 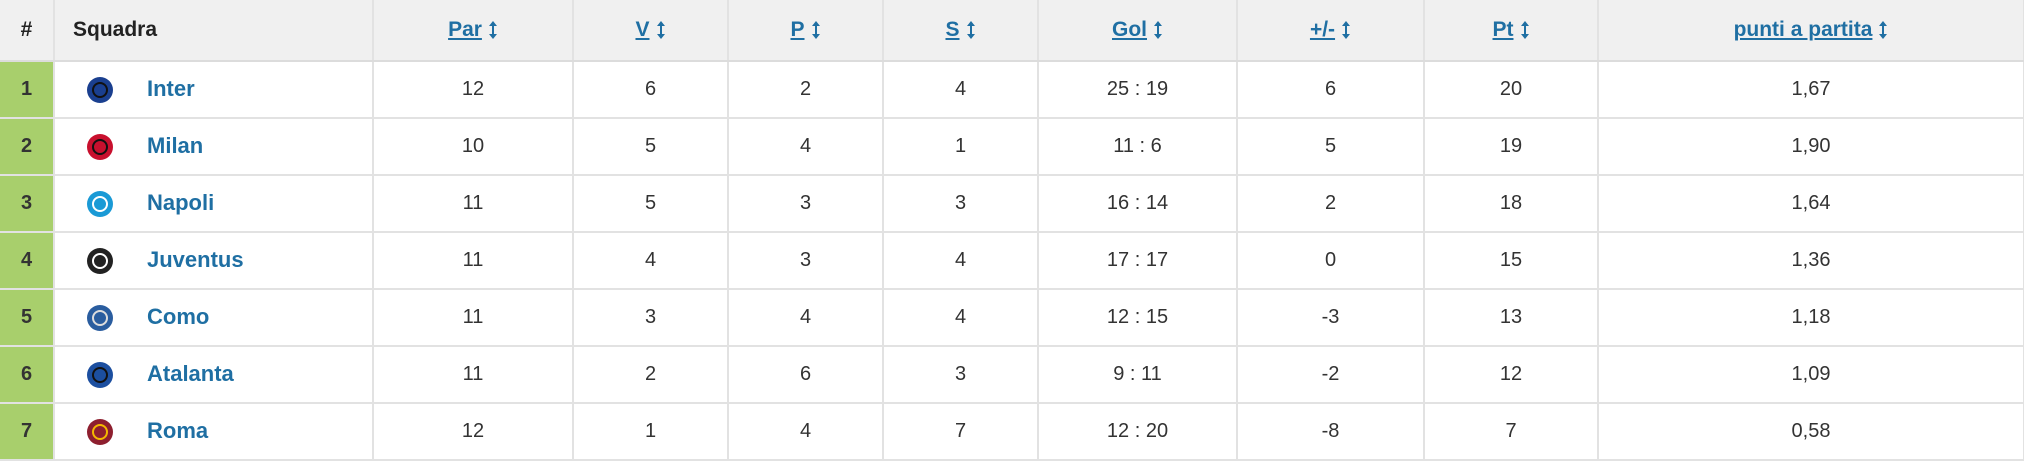 I want to click on rank-cell: 7, so click(x=27, y=432).